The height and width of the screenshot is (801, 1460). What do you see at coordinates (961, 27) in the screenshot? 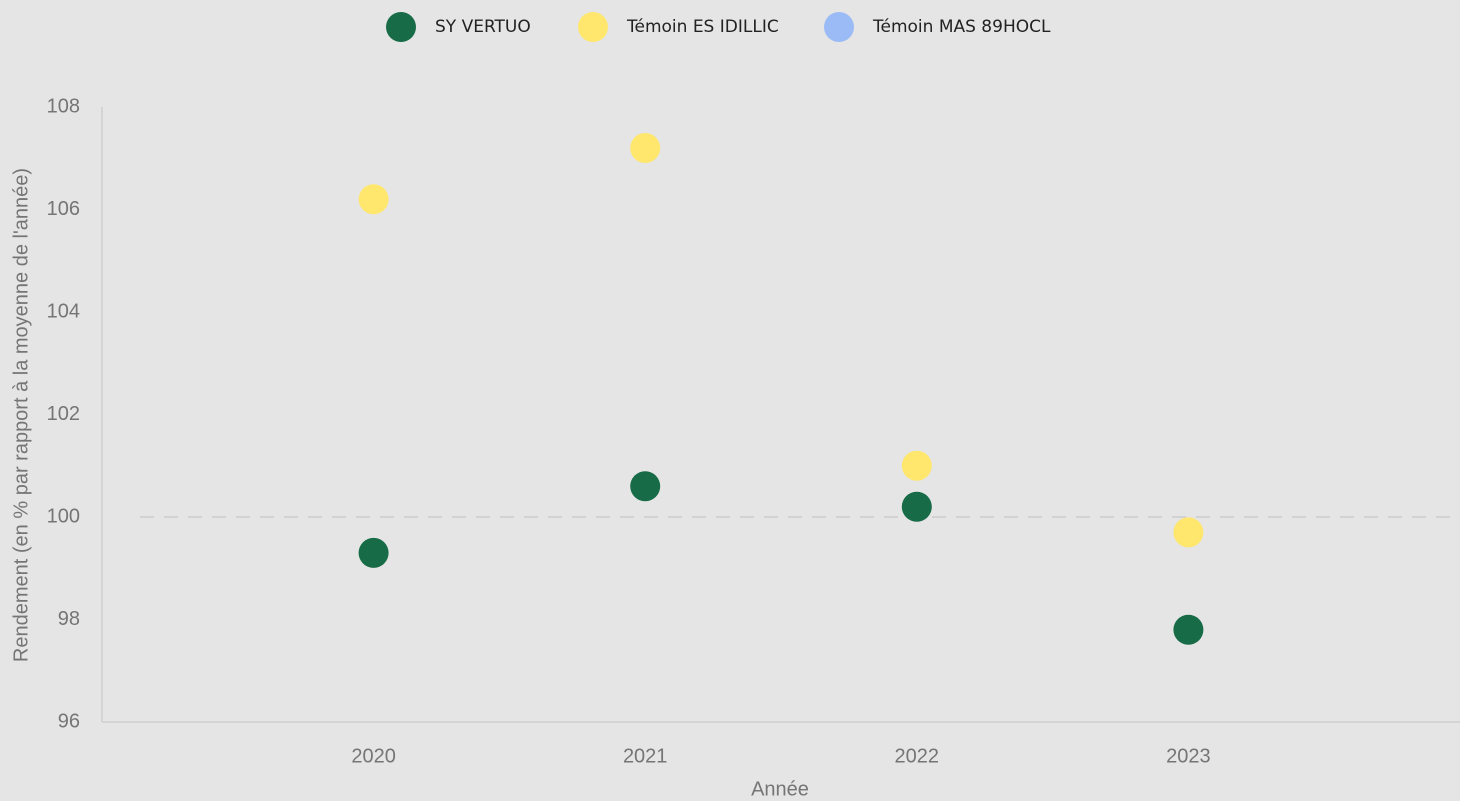
I see `legend-label: Témoin MAS 89HOCL` at bounding box center [961, 27].